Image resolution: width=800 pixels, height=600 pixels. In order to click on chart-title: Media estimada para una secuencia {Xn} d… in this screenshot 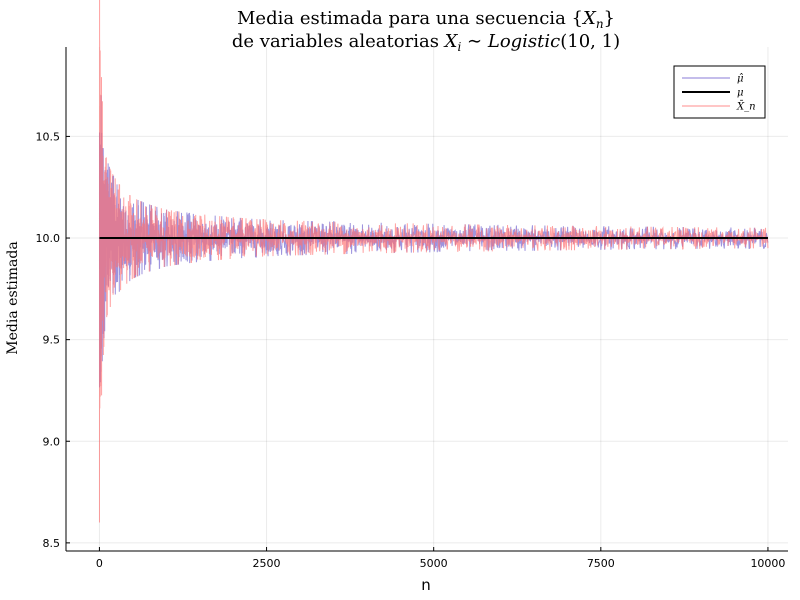, I will do `click(426, 31)`.